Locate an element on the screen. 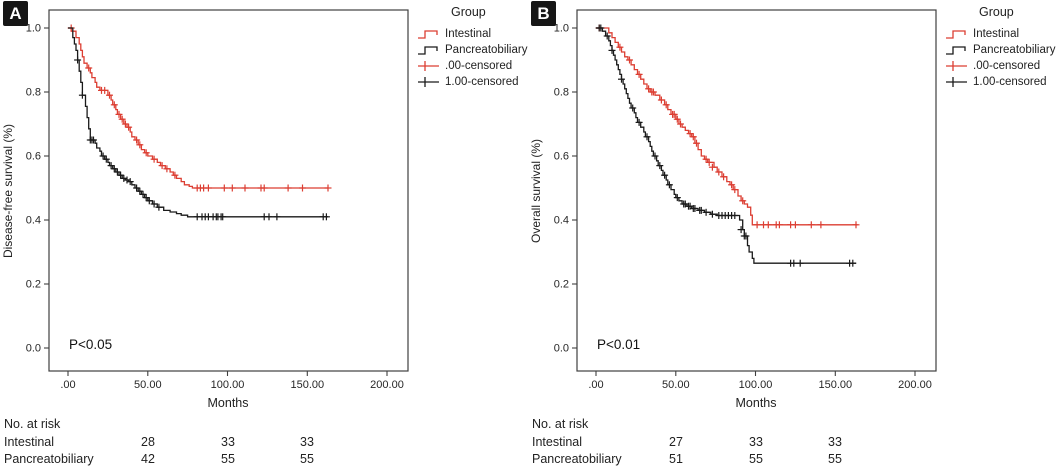 The height and width of the screenshot is (471, 1057). at-risk-row-intestinal: Intestinal 27 33 33 is located at coordinates (792, 443).